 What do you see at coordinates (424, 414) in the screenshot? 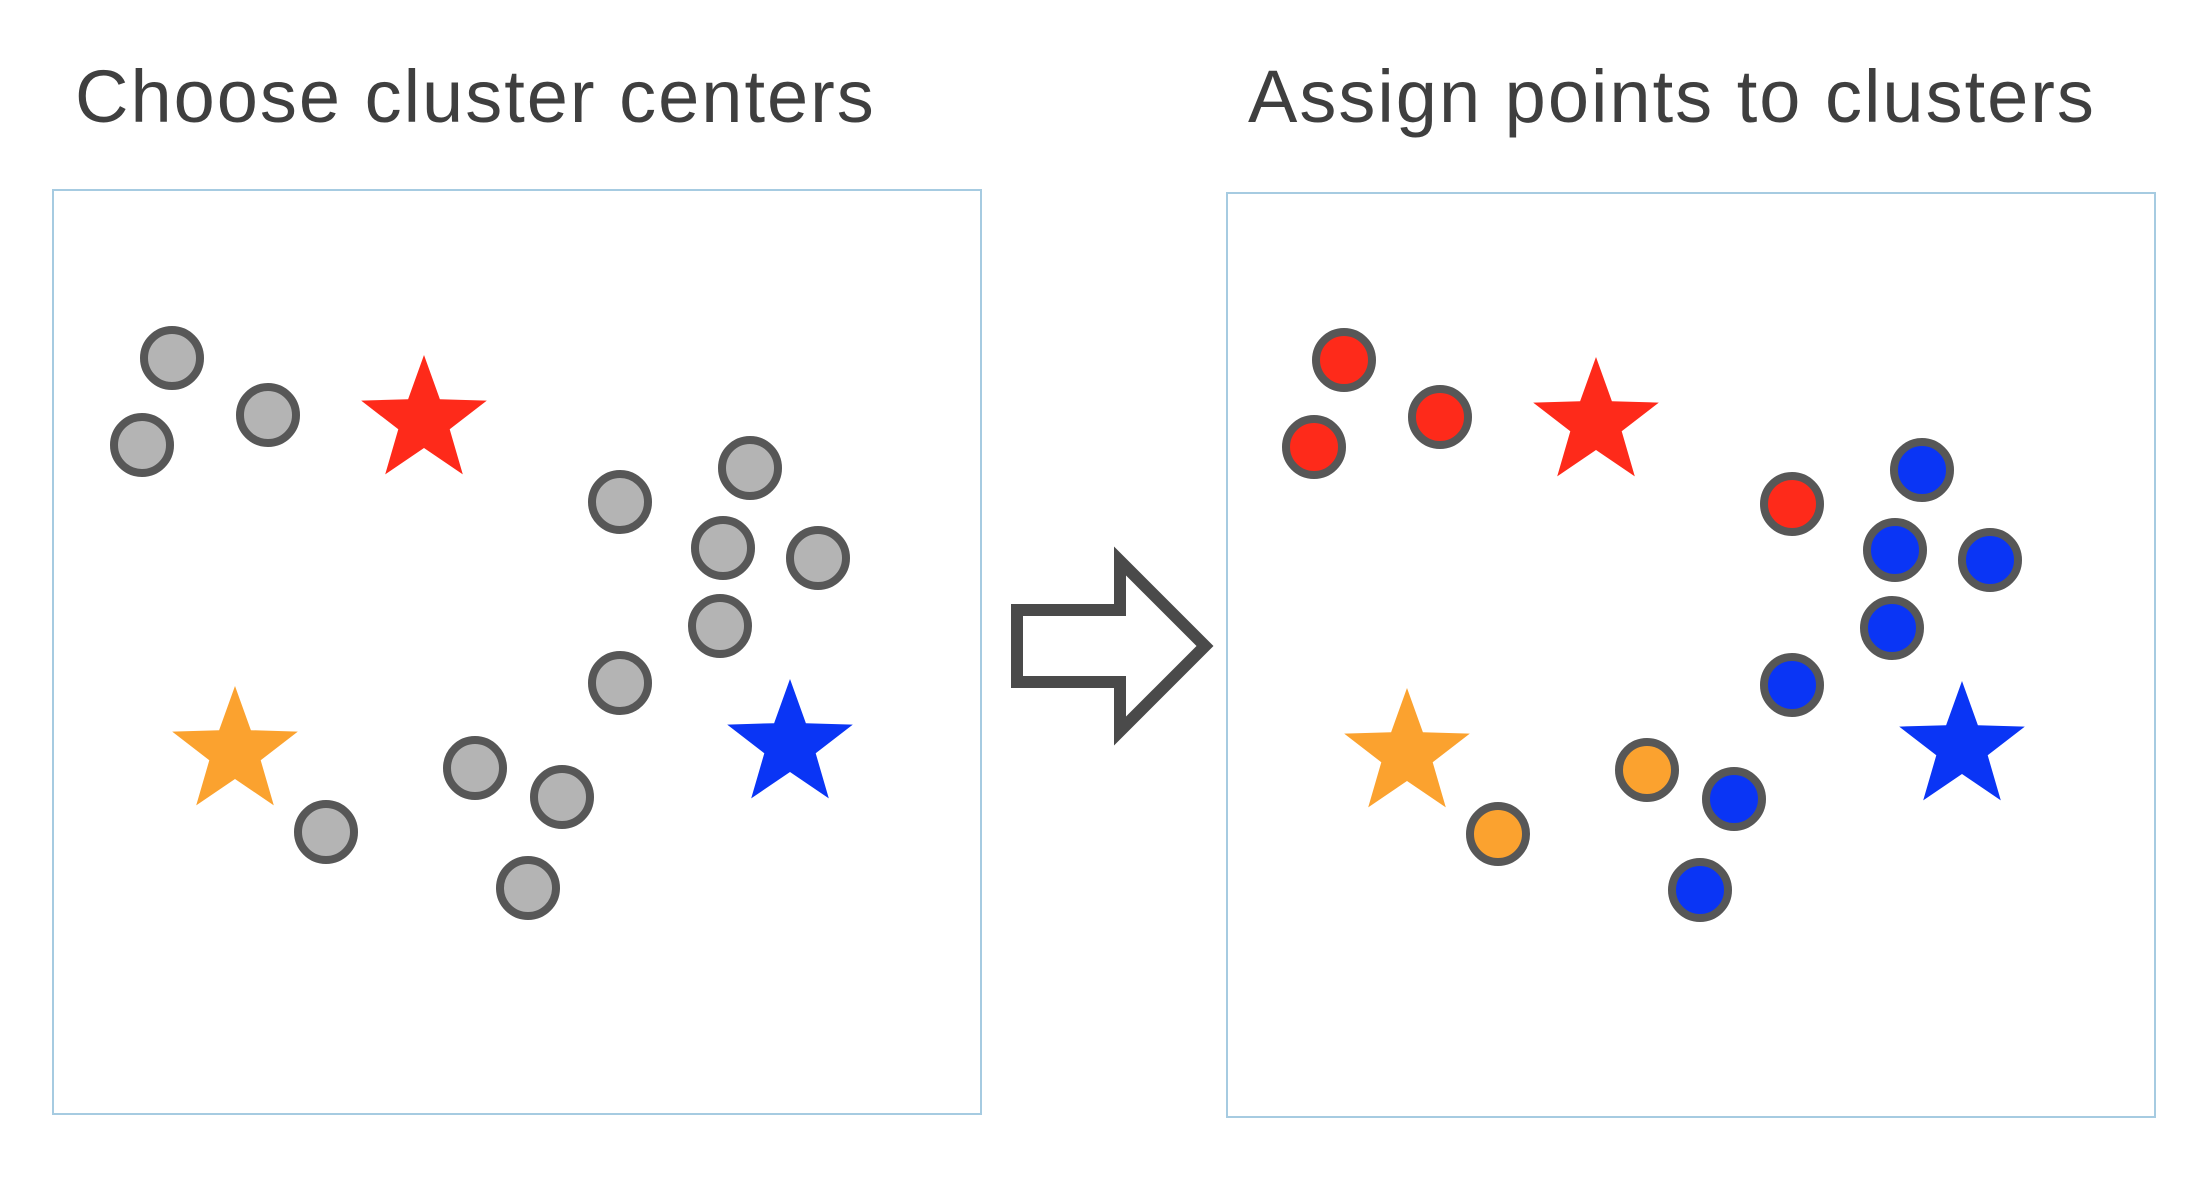
I see `left-red-star-icon` at bounding box center [424, 414].